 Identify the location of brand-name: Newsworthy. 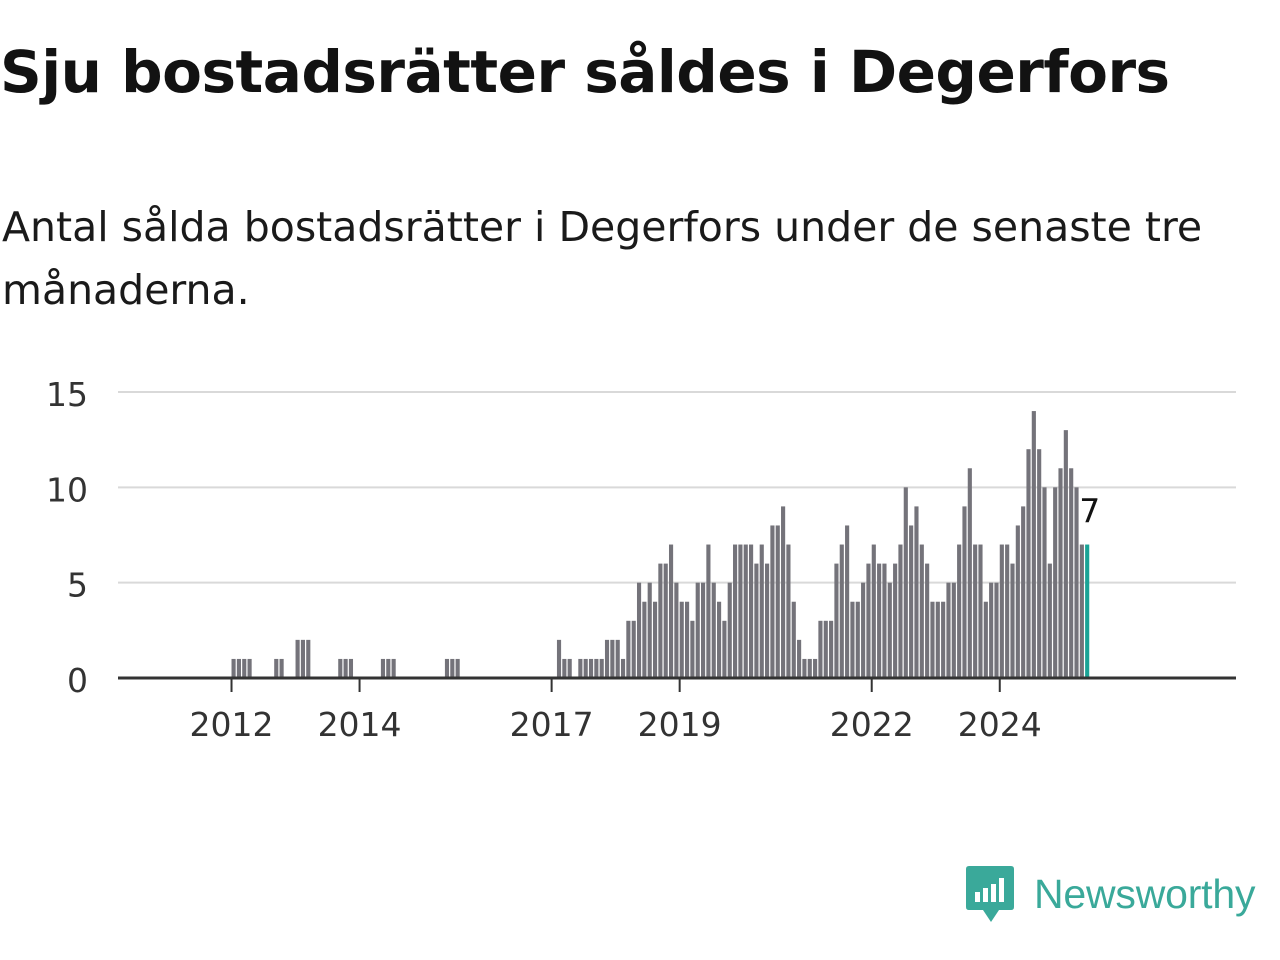
(1145, 893).